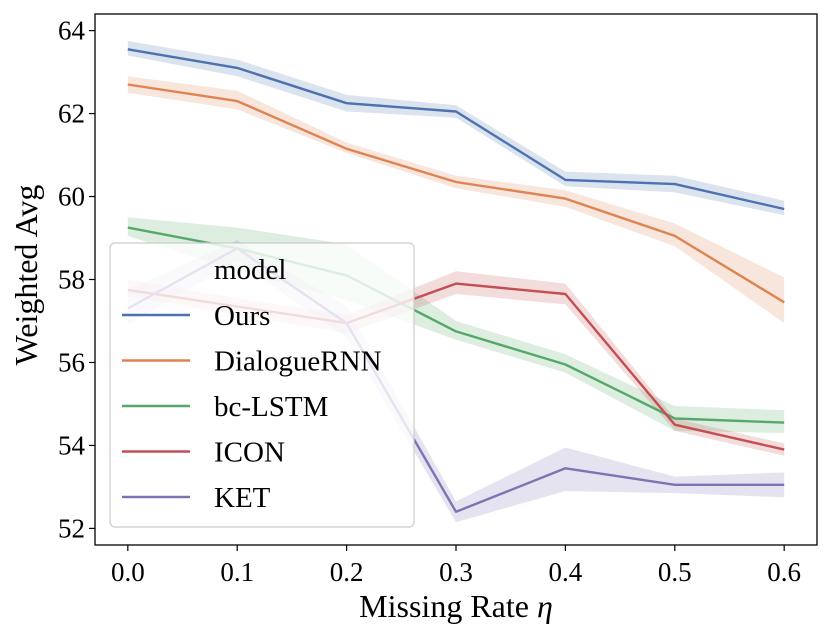 Image resolution: width=830 pixels, height=633 pixels. I want to click on legend-title: model, so click(250, 270).